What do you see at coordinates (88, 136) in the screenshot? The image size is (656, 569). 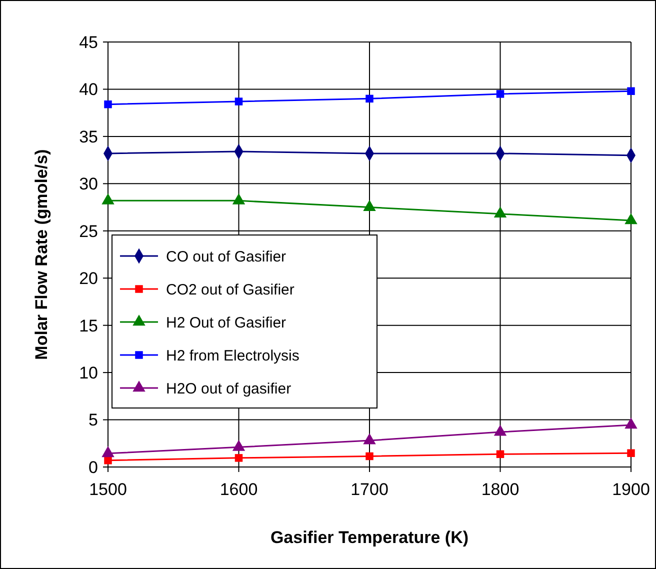 I see `y-tick-label: 35` at bounding box center [88, 136].